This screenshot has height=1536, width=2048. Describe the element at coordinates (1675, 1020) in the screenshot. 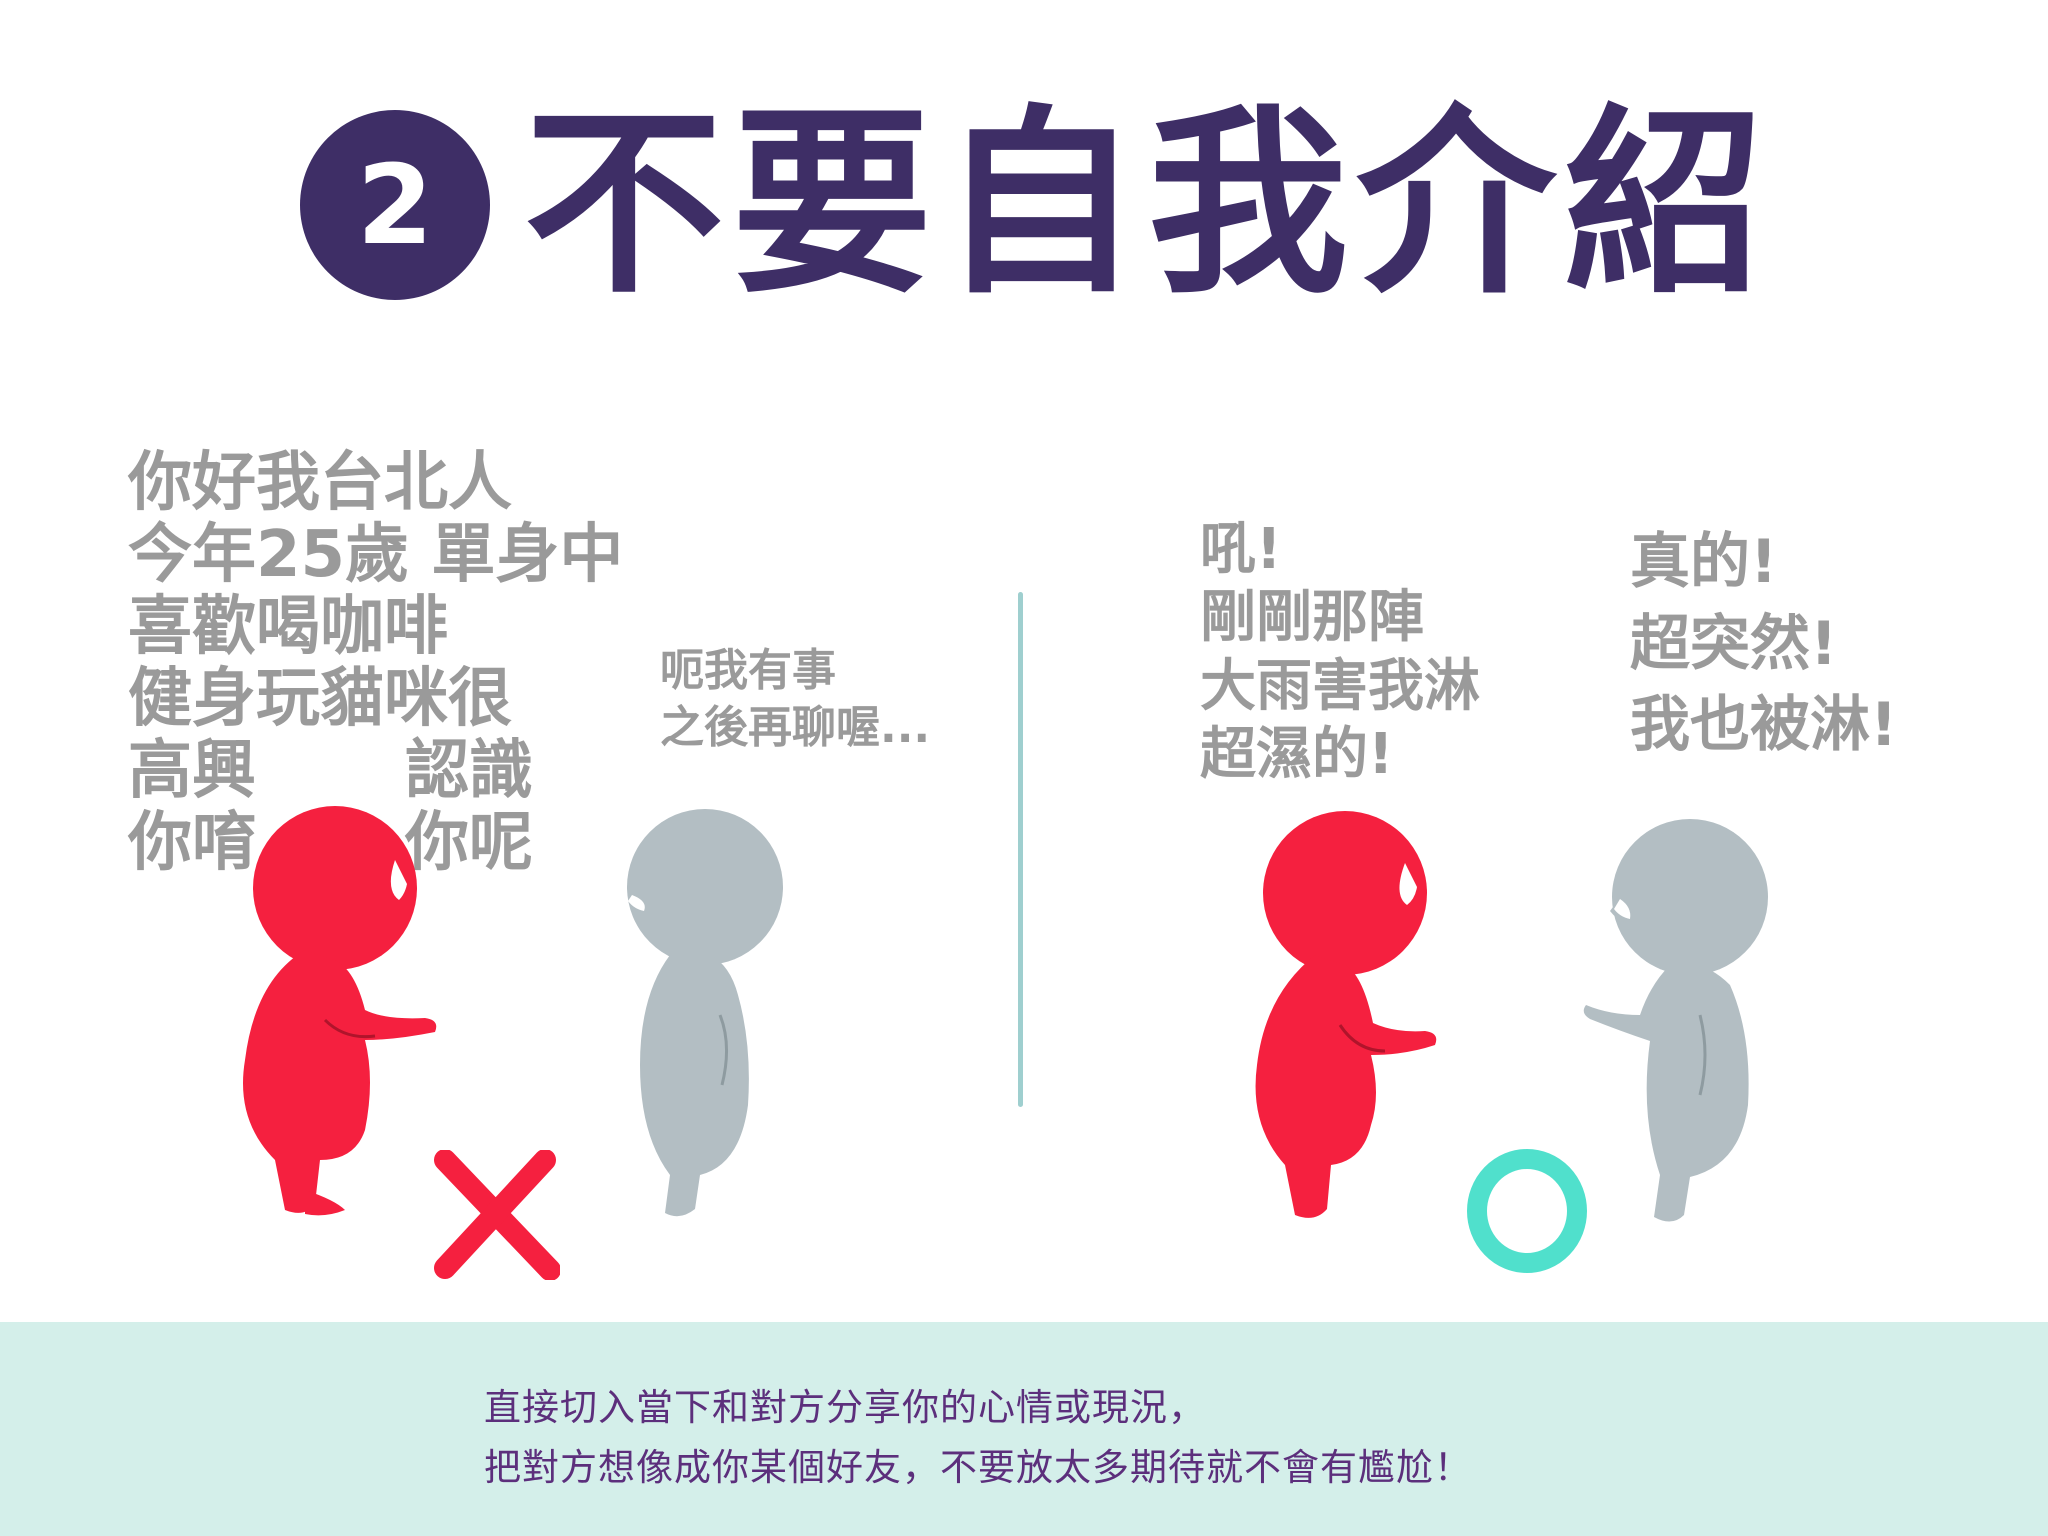

I see `gray-figure-right` at that location.